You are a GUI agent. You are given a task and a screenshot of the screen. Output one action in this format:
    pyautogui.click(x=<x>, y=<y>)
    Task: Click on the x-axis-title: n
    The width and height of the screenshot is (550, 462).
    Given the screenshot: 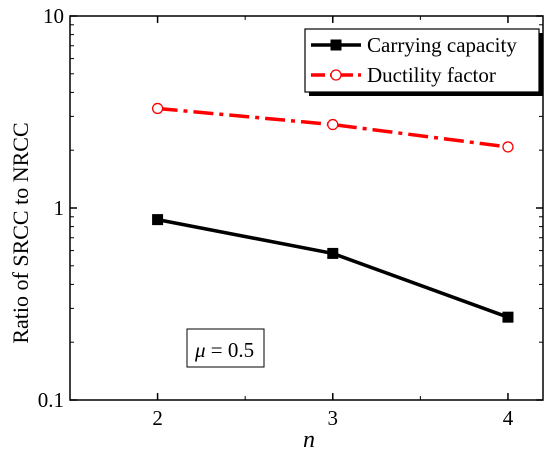 What is the action you would take?
    pyautogui.click(x=309, y=440)
    